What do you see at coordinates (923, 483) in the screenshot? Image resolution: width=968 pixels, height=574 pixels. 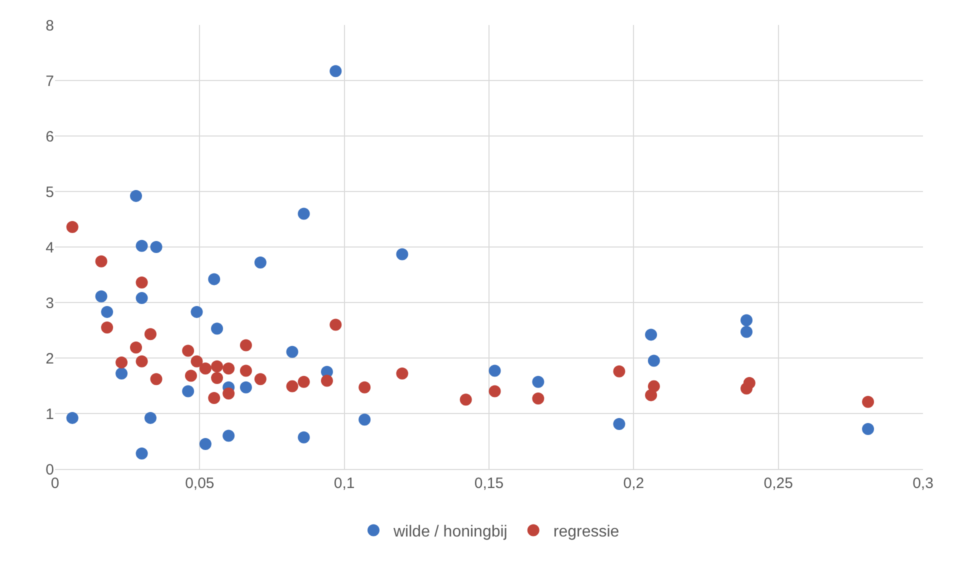 I see `x-tick-label: 0,3` at bounding box center [923, 483].